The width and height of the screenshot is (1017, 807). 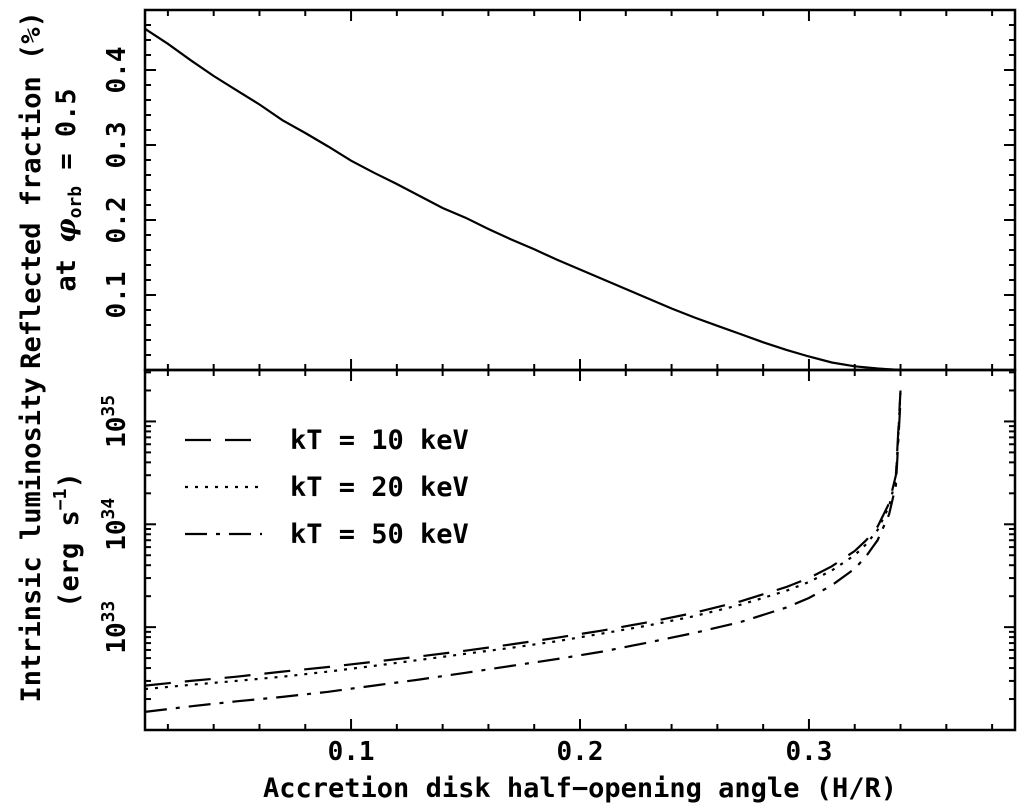 What do you see at coordinates (117, 220) in the screenshot?
I see `top-y-tick-label: 0.2` at bounding box center [117, 220].